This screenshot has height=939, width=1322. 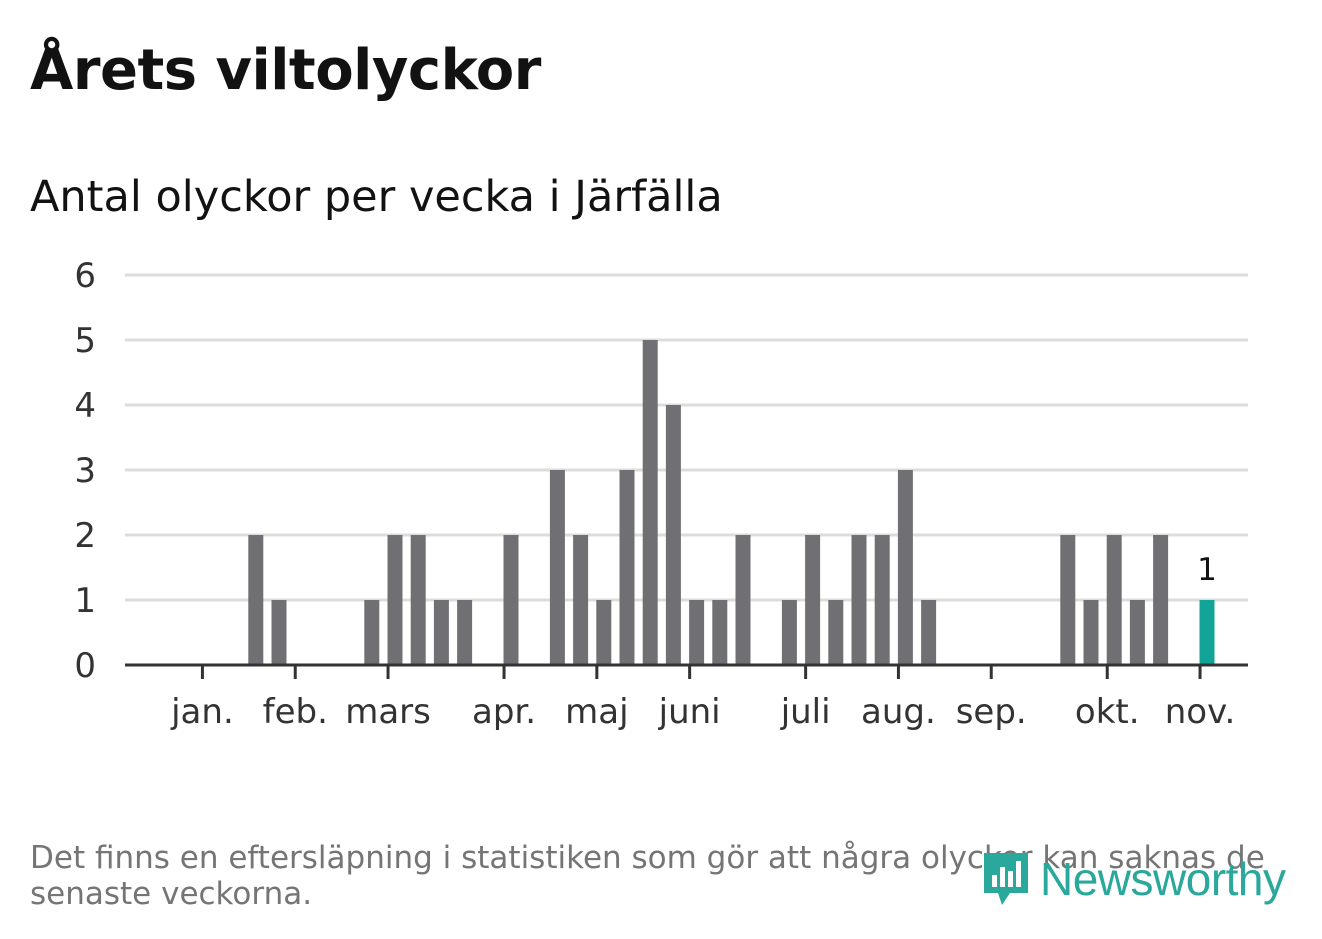 What do you see at coordinates (85, 276) in the screenshot?
I see `y-tick-label: 6` at bounding box center [85, 276].